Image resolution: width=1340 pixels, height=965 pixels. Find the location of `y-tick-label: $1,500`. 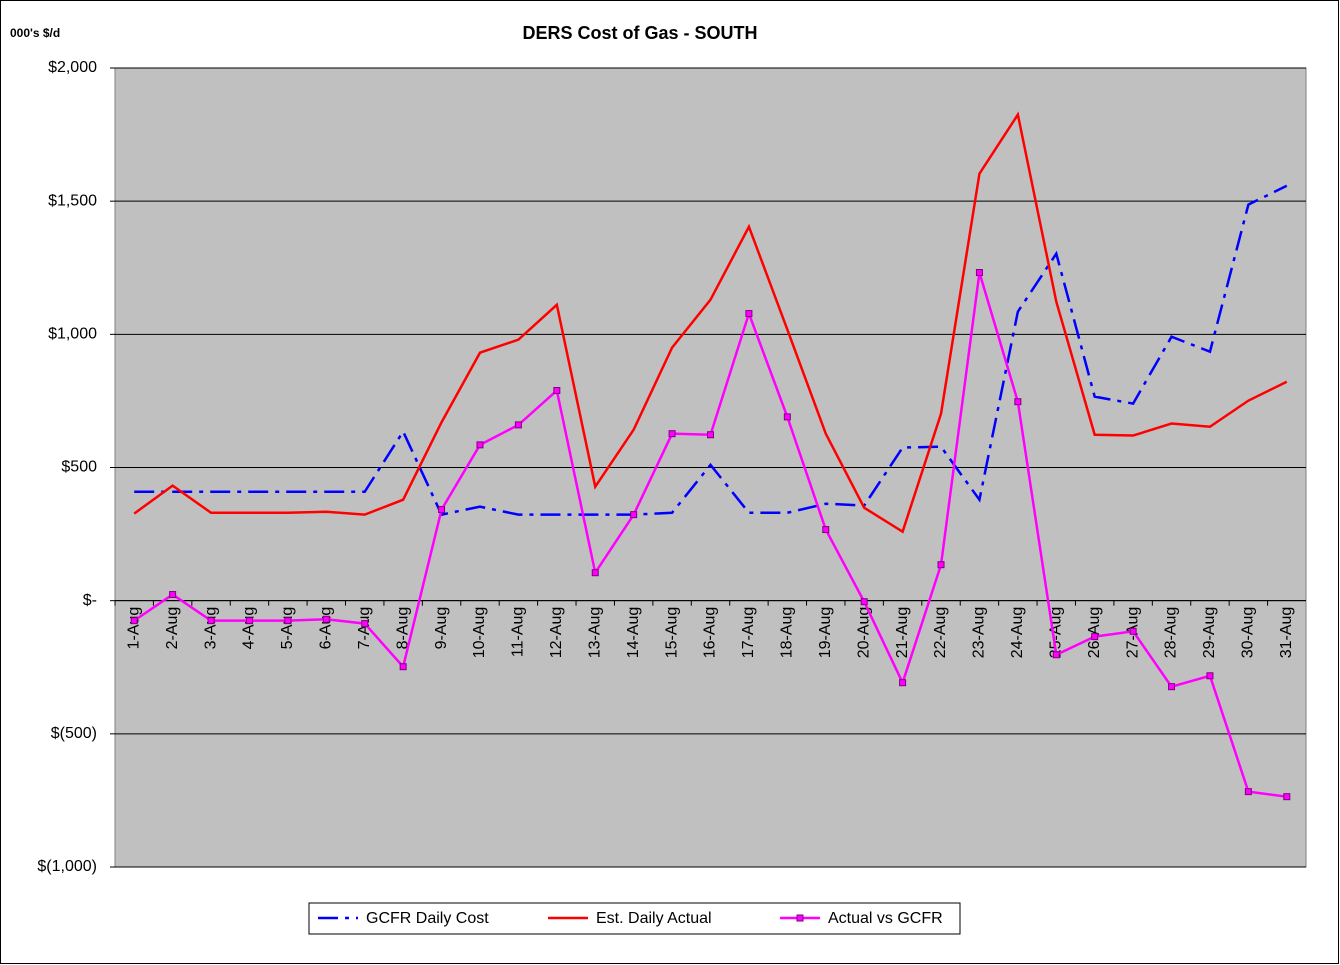

y-tick-label: $1,500 is located at coordinates (72, 200).